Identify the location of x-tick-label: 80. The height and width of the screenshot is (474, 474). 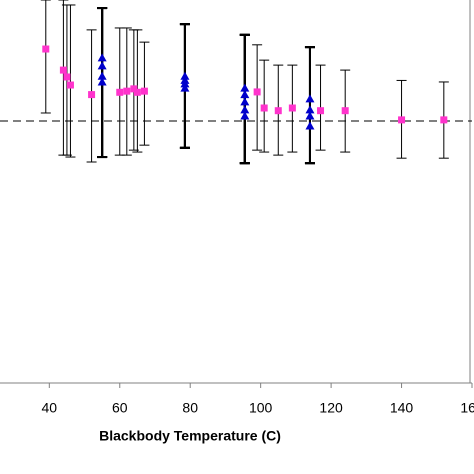
(190, 408).